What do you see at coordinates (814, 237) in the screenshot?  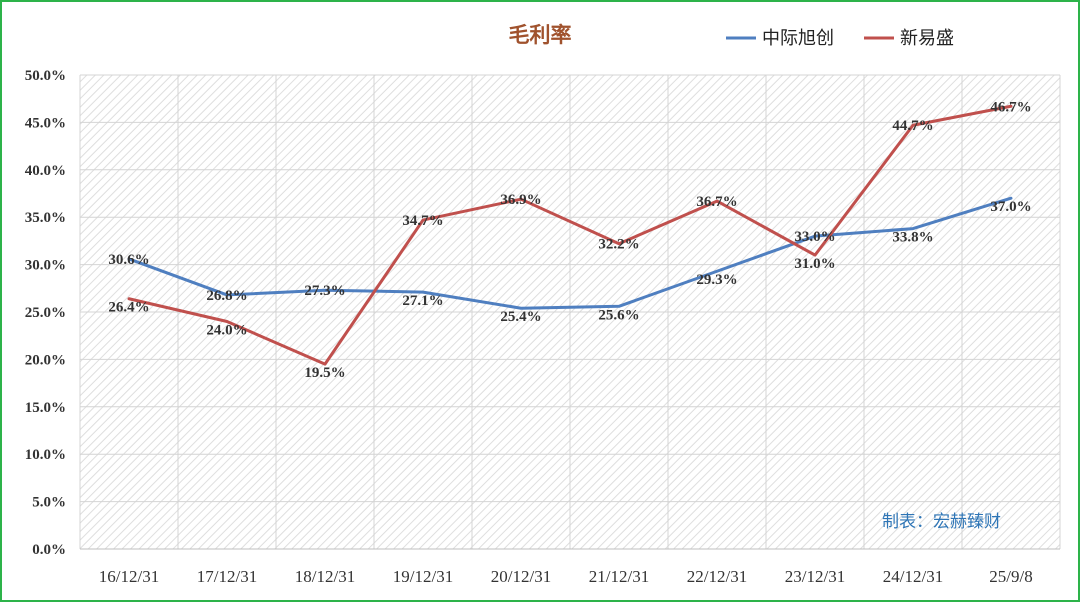 I see `data-label: 33.0%` at bounding box center [814, 237].